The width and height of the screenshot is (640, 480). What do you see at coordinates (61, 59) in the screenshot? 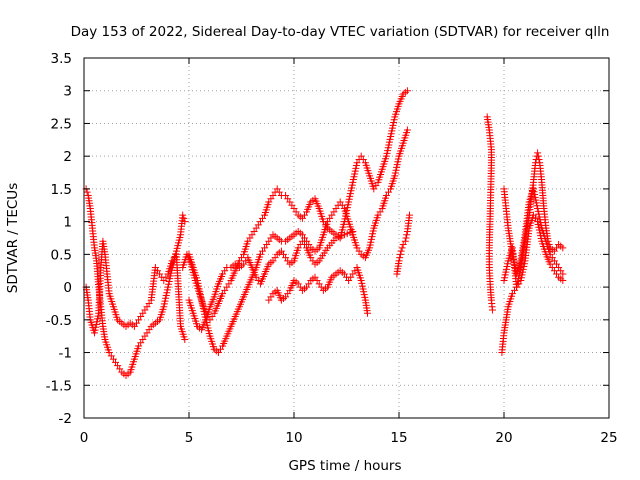
I see `y-tick-label: 3.5` at bounding box center [61, 59].